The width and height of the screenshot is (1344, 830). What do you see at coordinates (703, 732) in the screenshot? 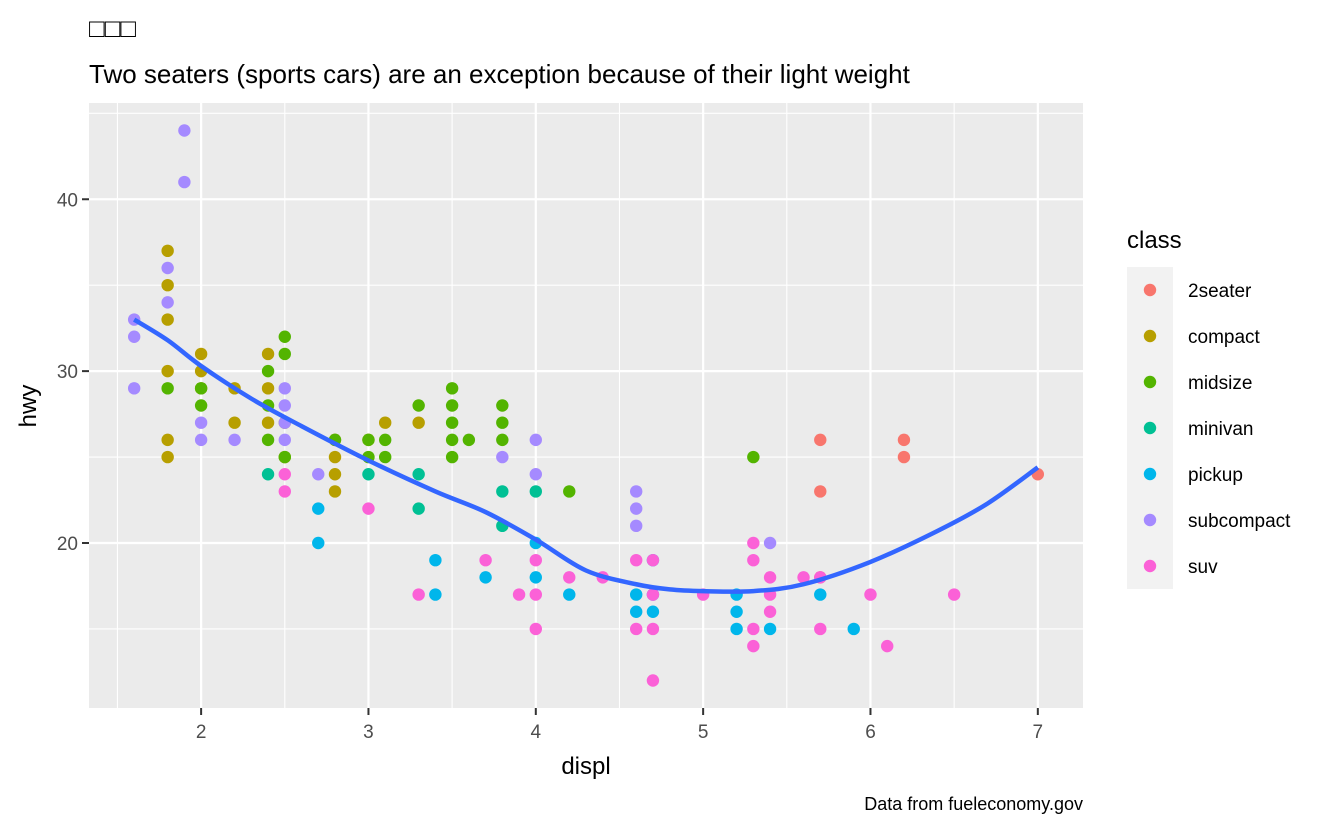
I see `x-tick-label: 5` at bounding box center [703, 732].